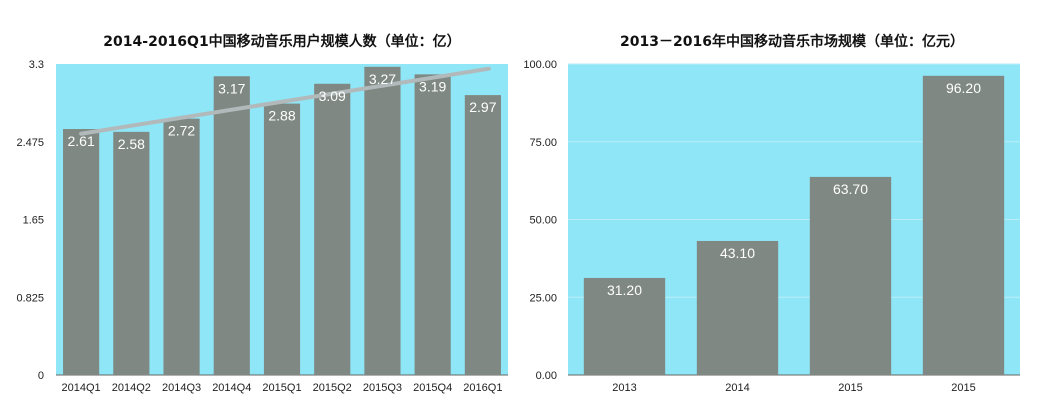  What do you see at coordinates (231, 88) in the screenshot?
I see `user-scale-data-label: 3.17` at bounding box center [231, 88].